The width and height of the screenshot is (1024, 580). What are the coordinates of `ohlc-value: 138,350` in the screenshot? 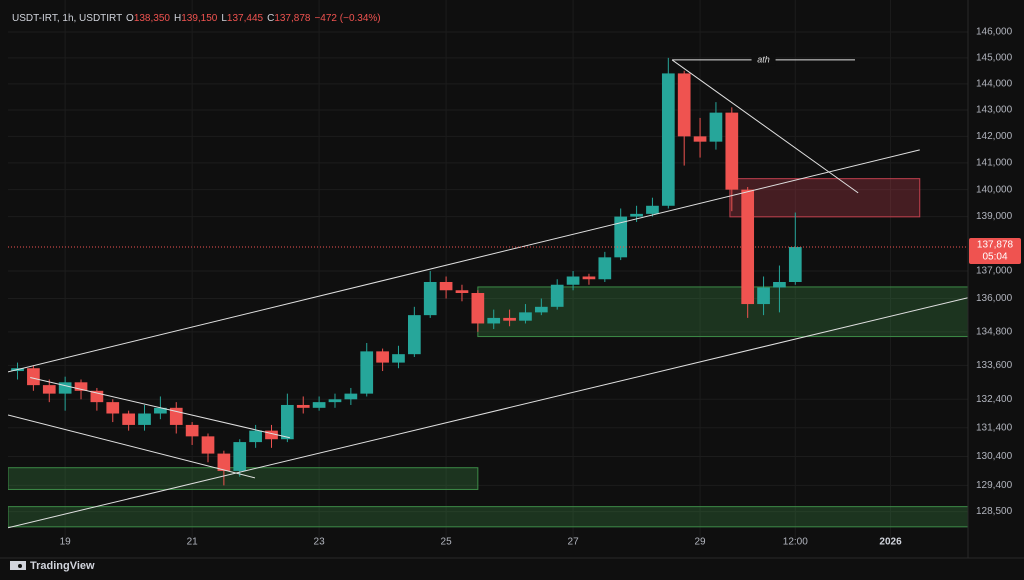 It's located at (152, 18).